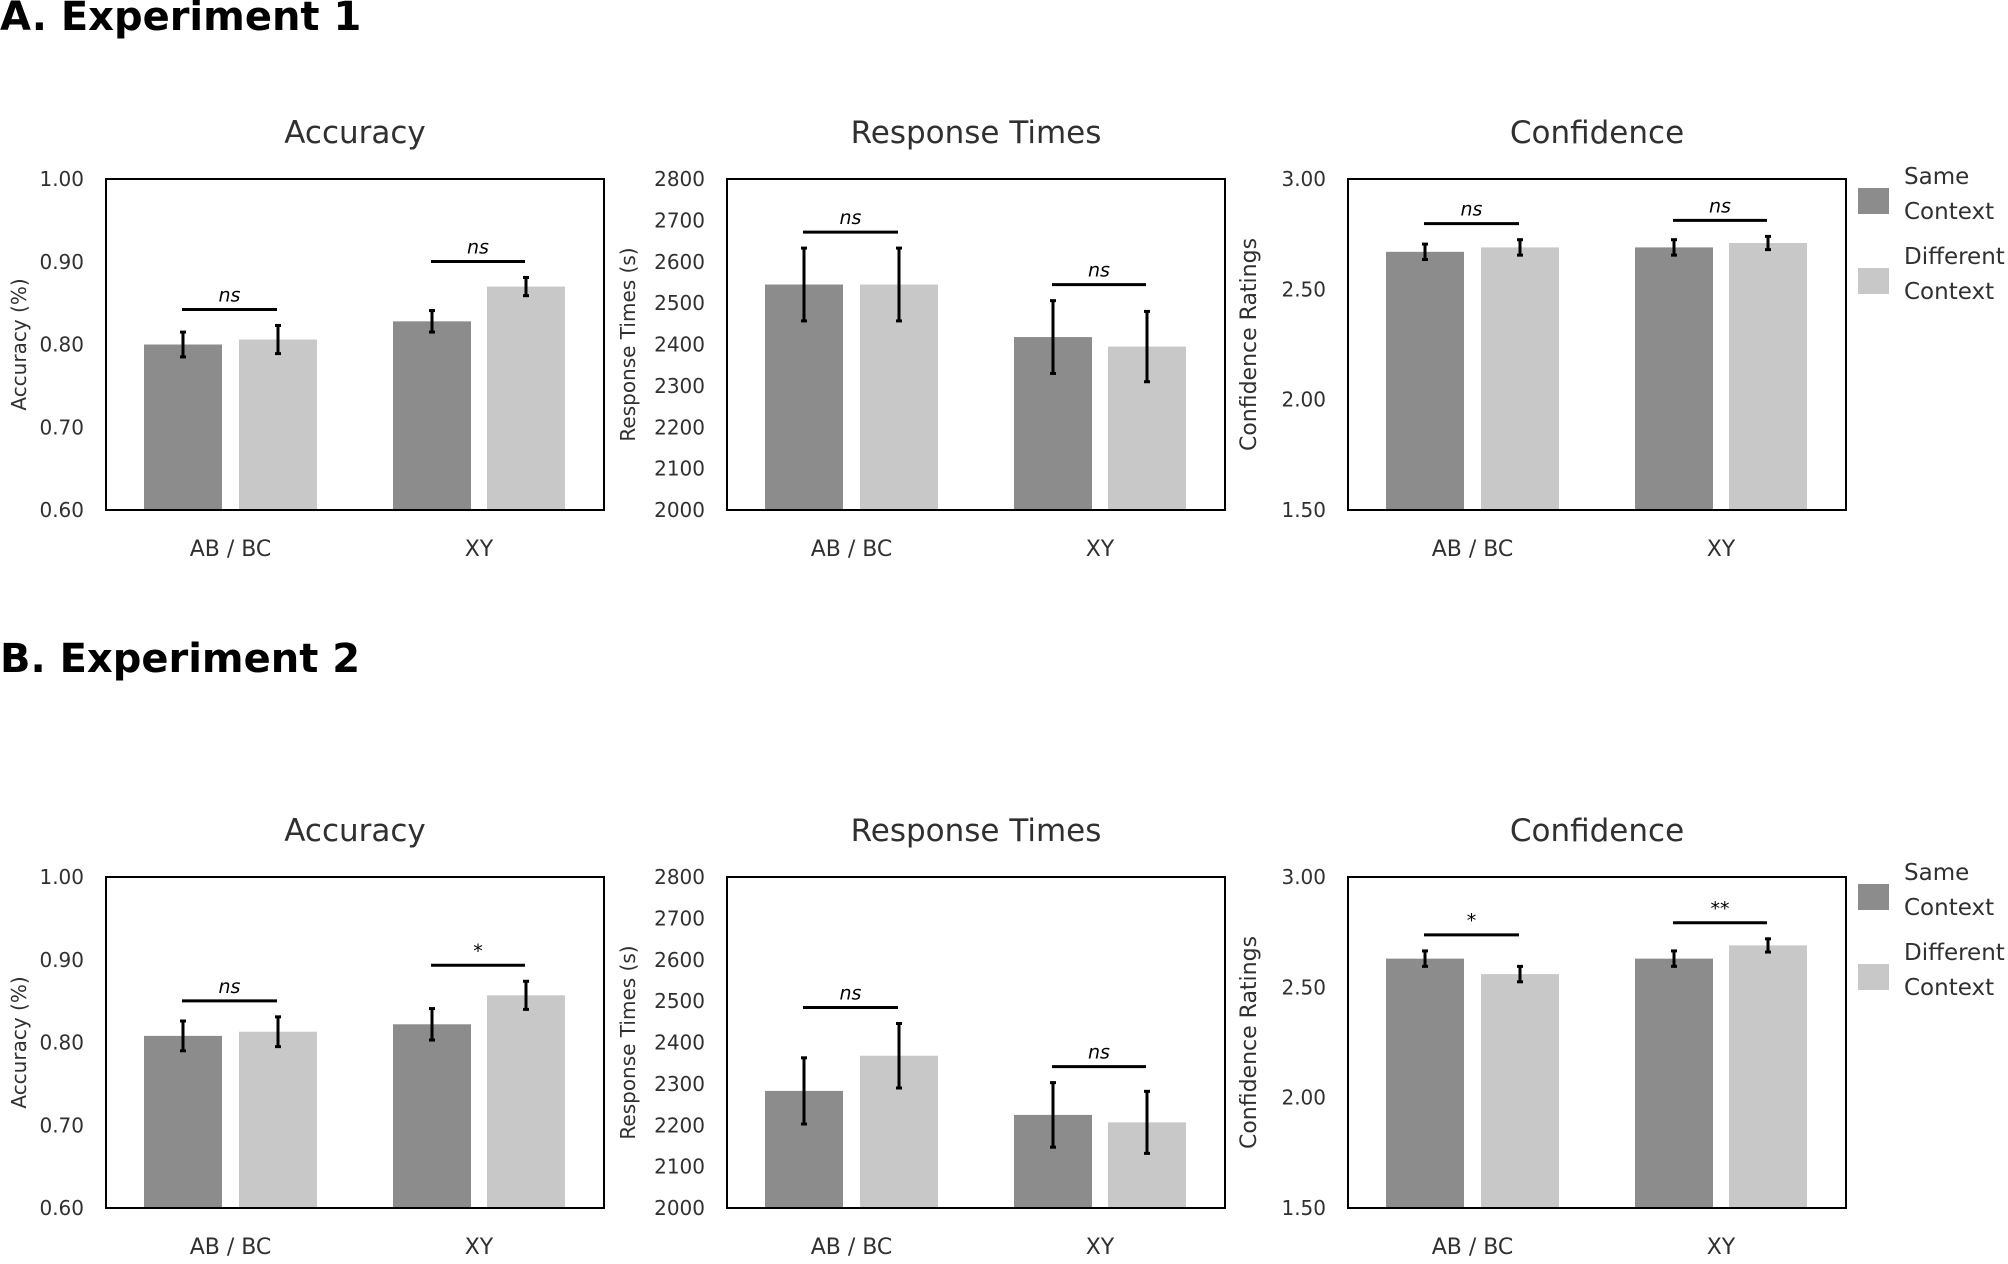 This screenshot has height=1264, width=2008. What do you see at coordinates (180, 659) in the screenshot?
I see `section-heading: B. Experiment 2` at bounding box center [180, 659].